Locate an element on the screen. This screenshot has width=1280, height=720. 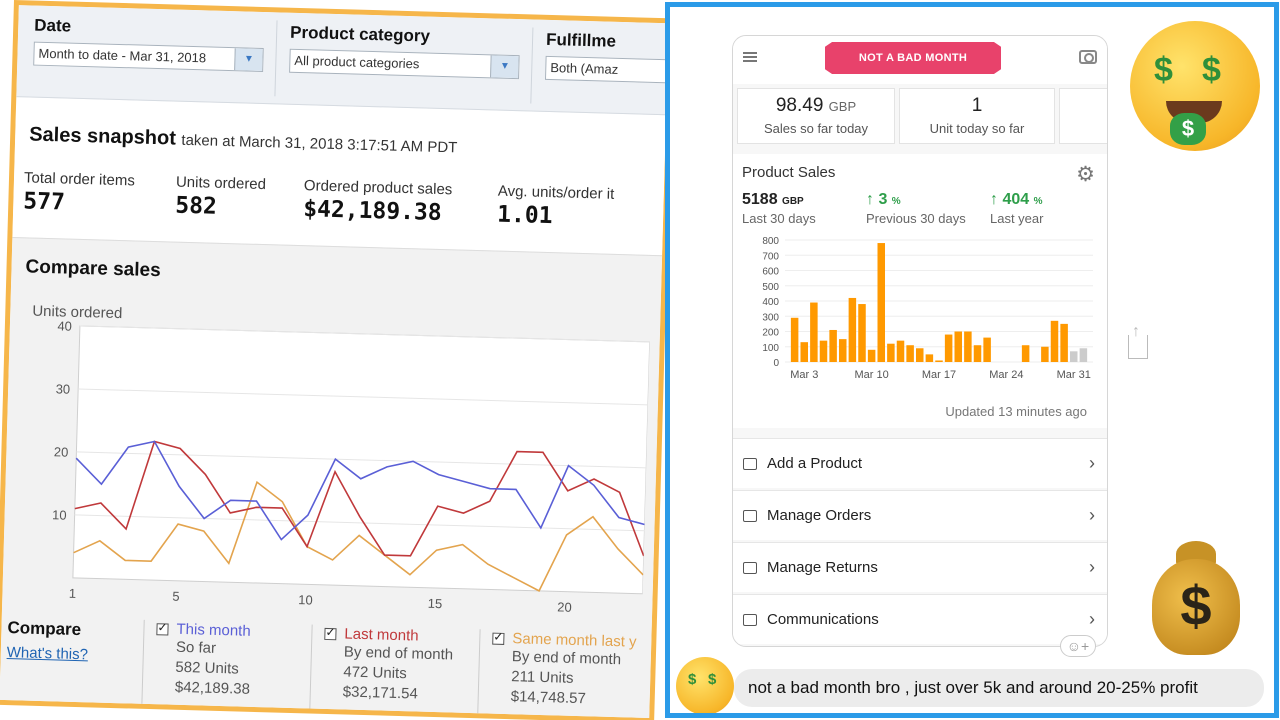
fulfillment-select: Both (Amaz is located at coordinates (609, 69).